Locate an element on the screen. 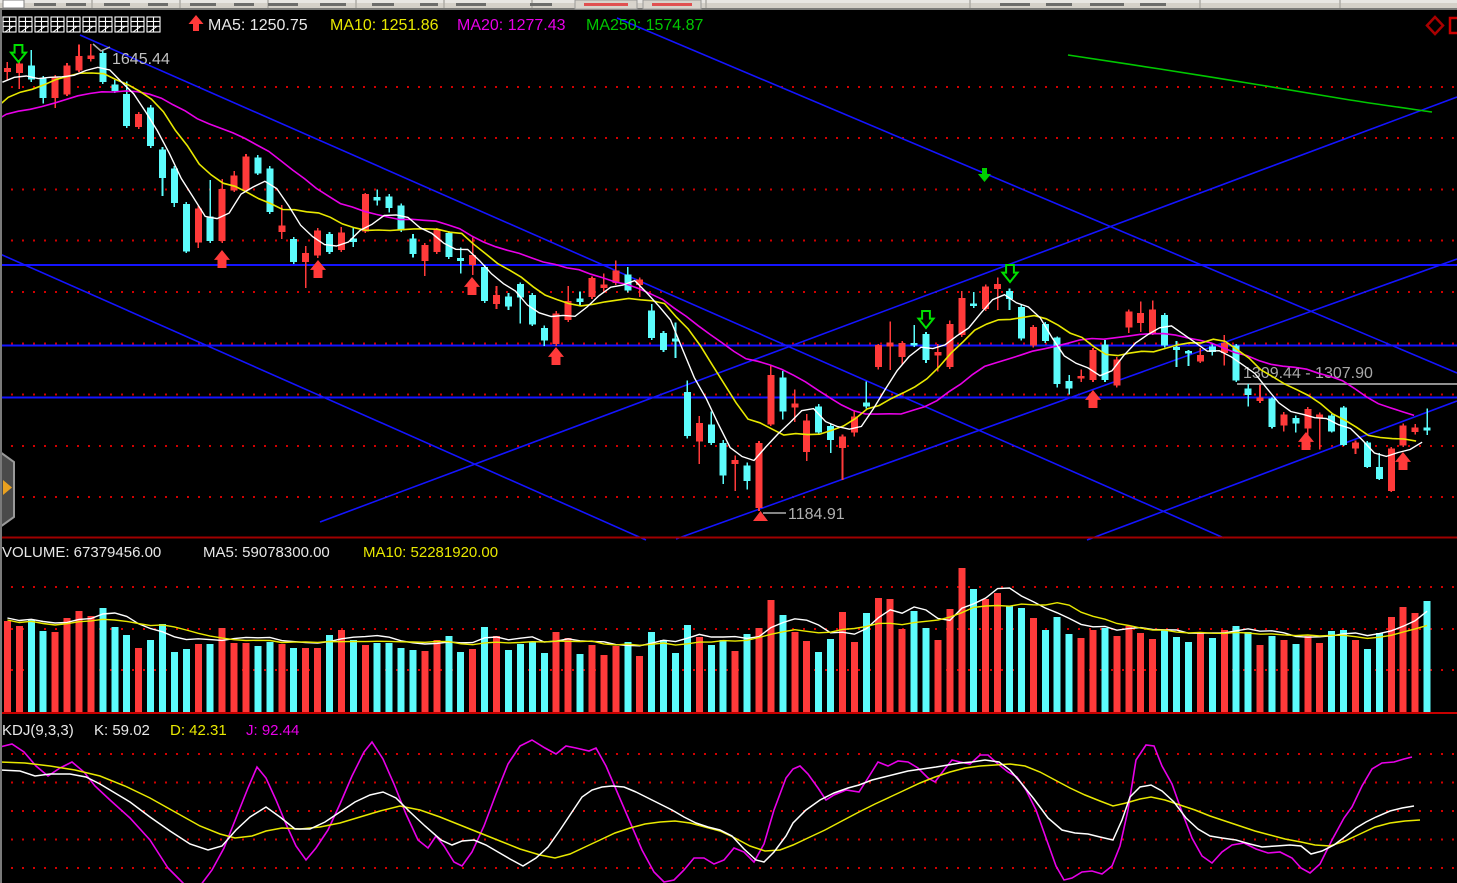 Image resolution: width=1457 pixels, height=883 pixels. svg-text: 1645.44 is located at coordinates (141, 59).